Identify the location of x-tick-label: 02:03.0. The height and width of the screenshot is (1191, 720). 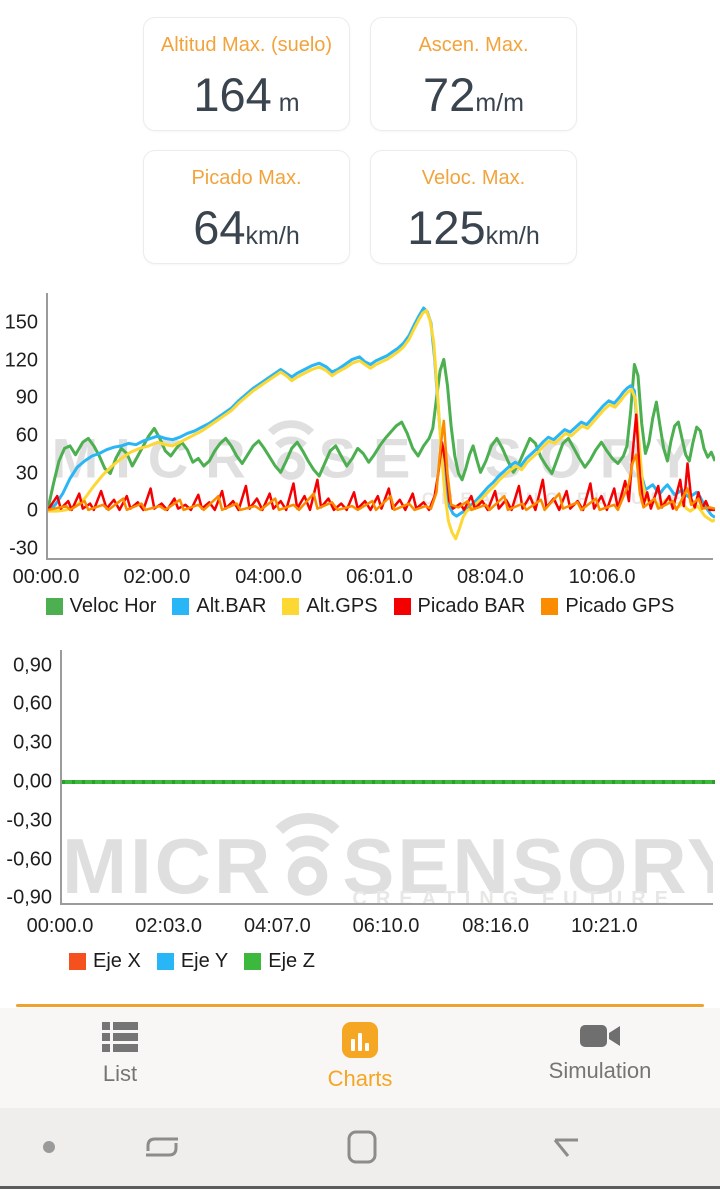
(169, 926).